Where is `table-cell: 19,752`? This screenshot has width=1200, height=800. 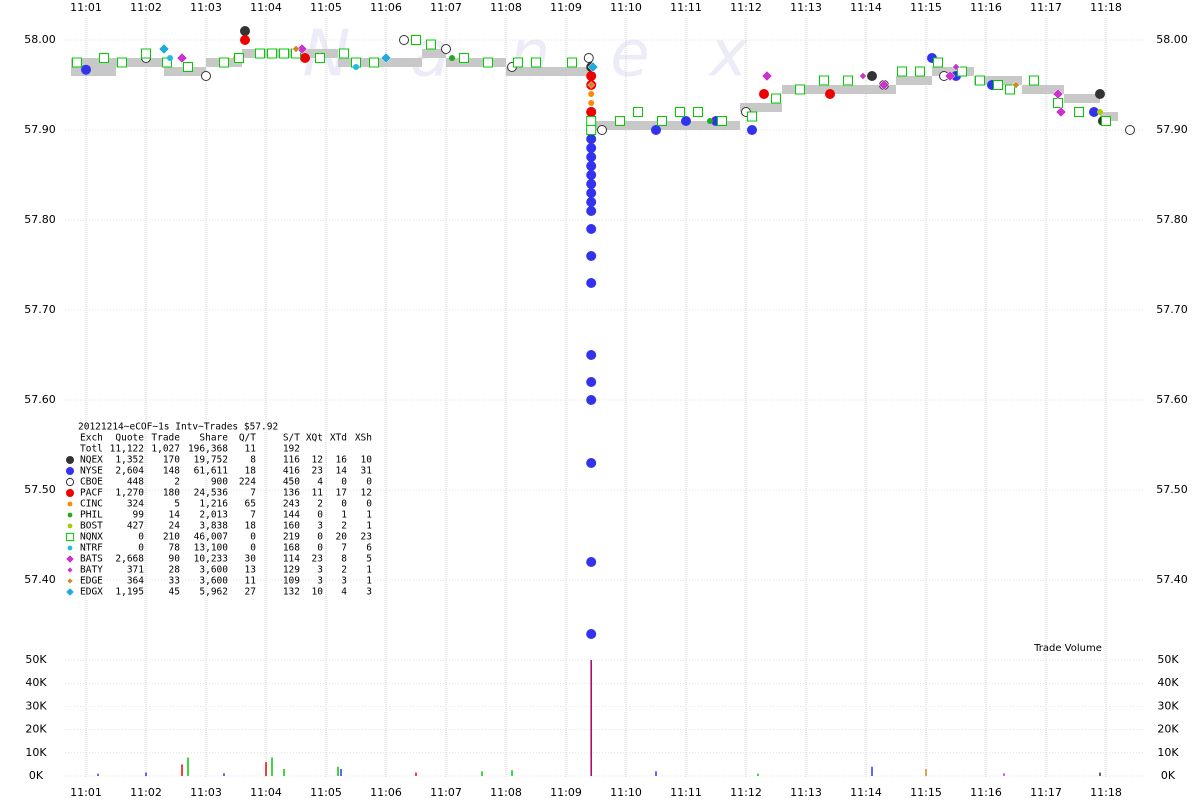
table-cell: 19,752 is located at coordinates (211, 460).